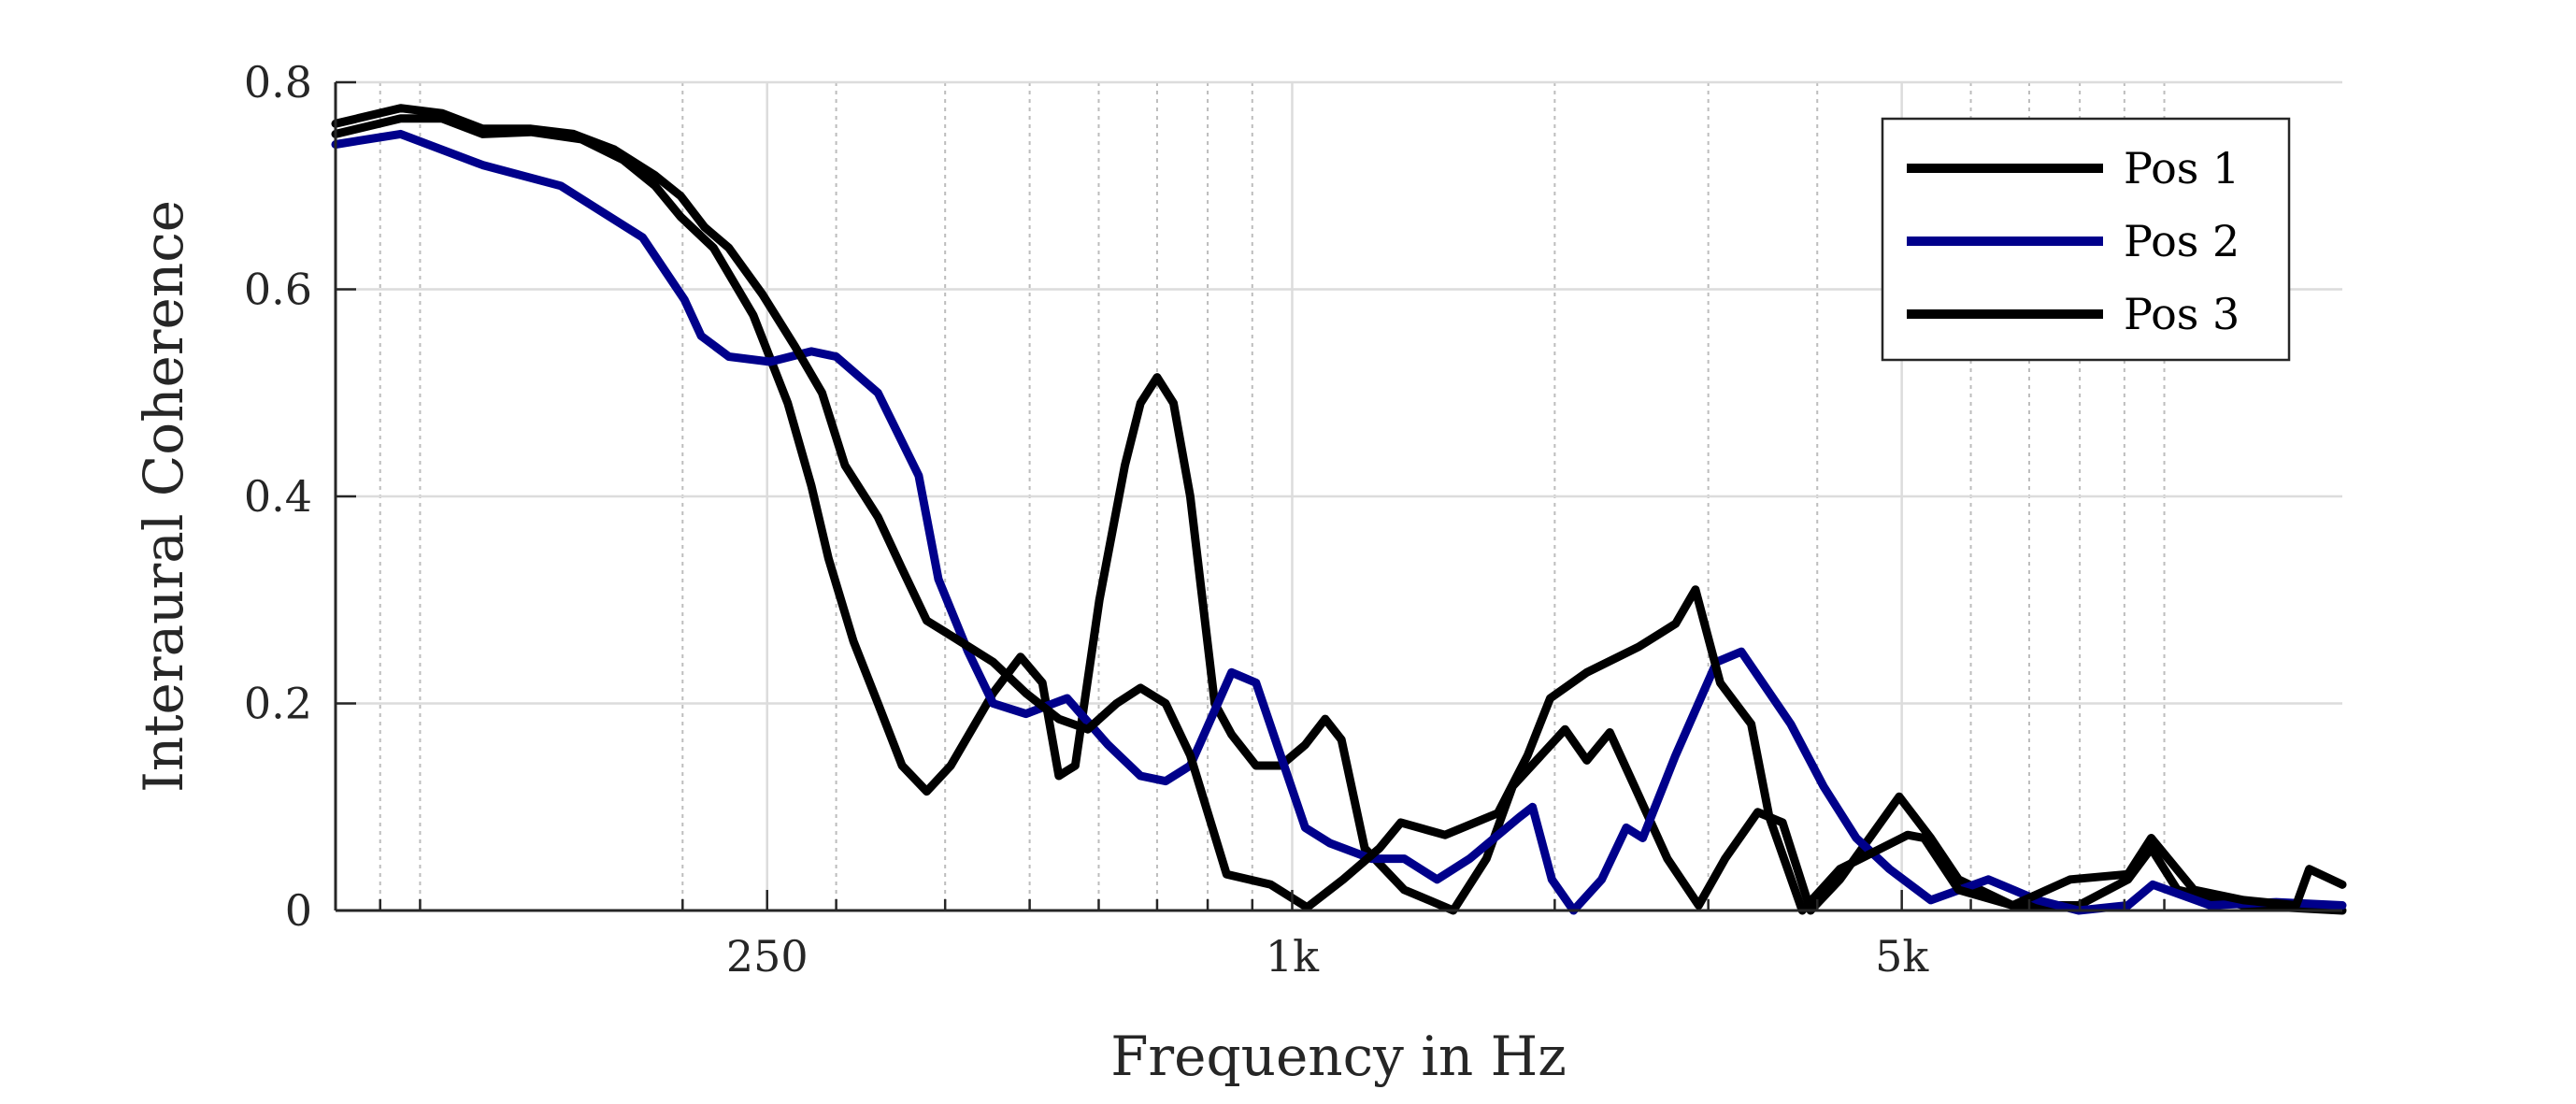  What do you see at coordinates (2182, 314) in the screenshot?
I see `legend-label-3: Pos 3` at bounding box center [2182, 314].